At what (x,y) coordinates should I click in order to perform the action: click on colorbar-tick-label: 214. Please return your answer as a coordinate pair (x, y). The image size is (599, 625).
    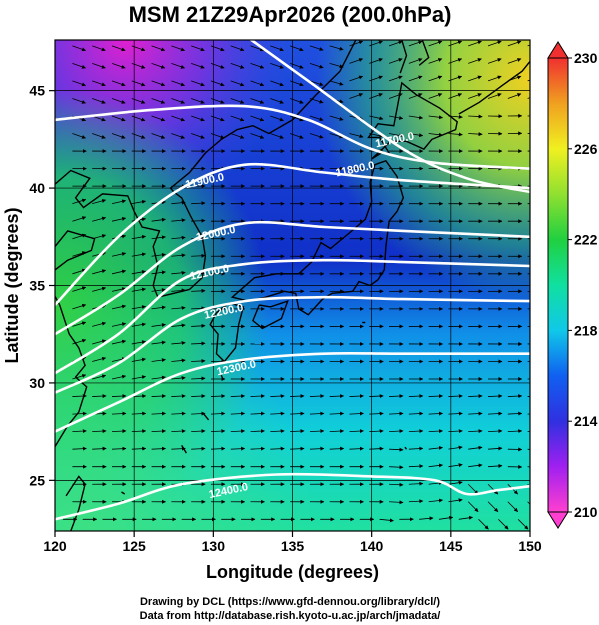
    Looking at the image, I should click on (586, 421).